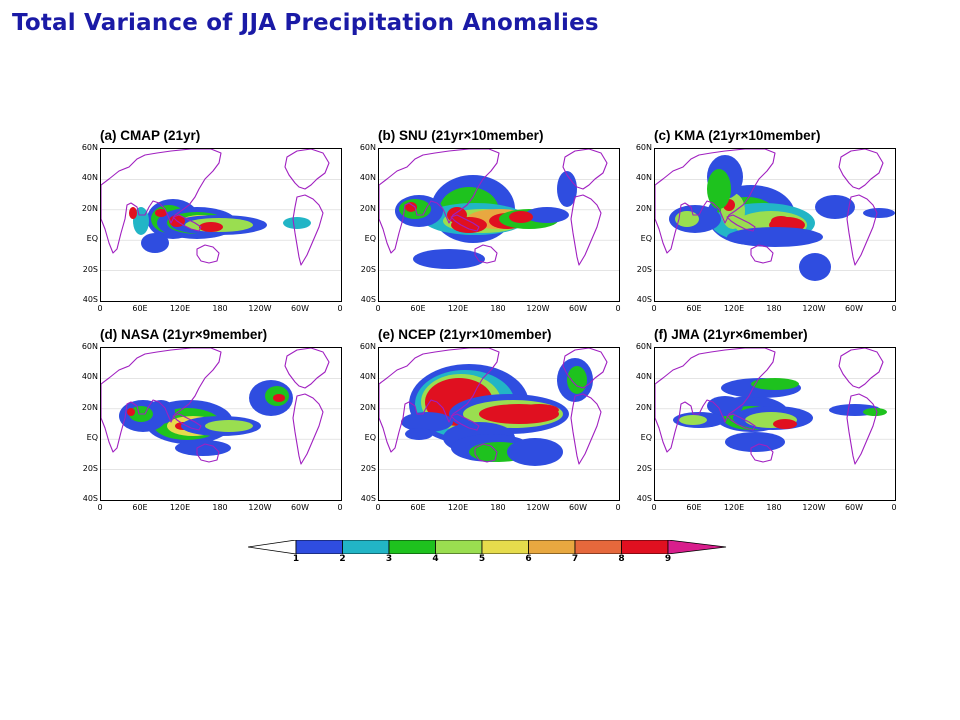 This screenshot has width=960, height=720. Describe the element at coordinates (342, 559) in the screenshot. I see `colorbar-level-label: 2` at that location.